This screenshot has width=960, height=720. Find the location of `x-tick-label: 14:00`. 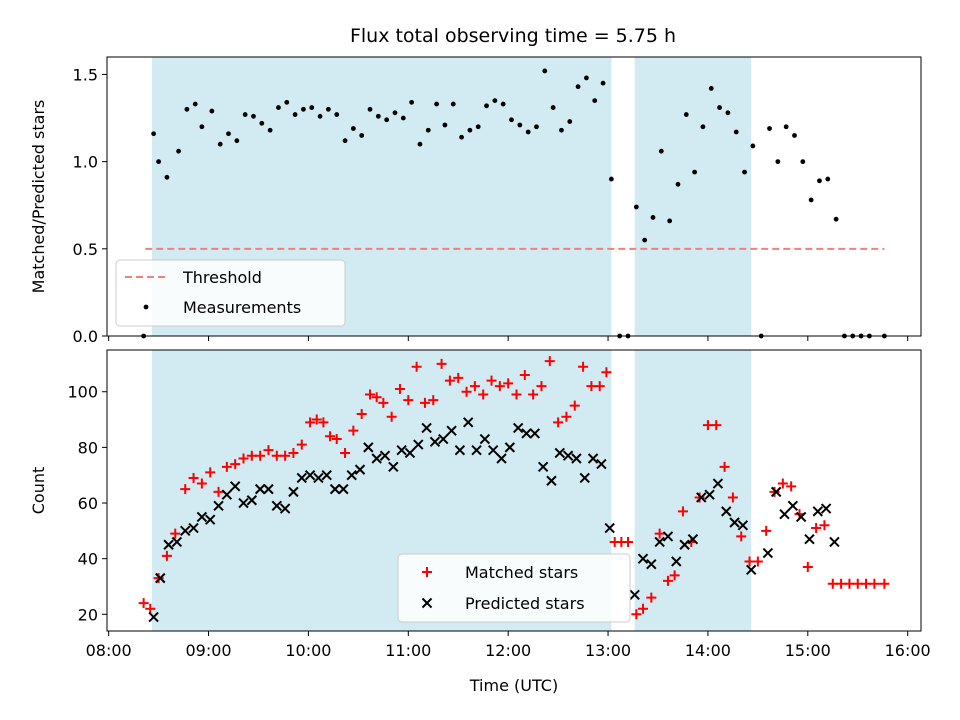

x-tick-label: 14:00 is located at coordinates (708, 650).